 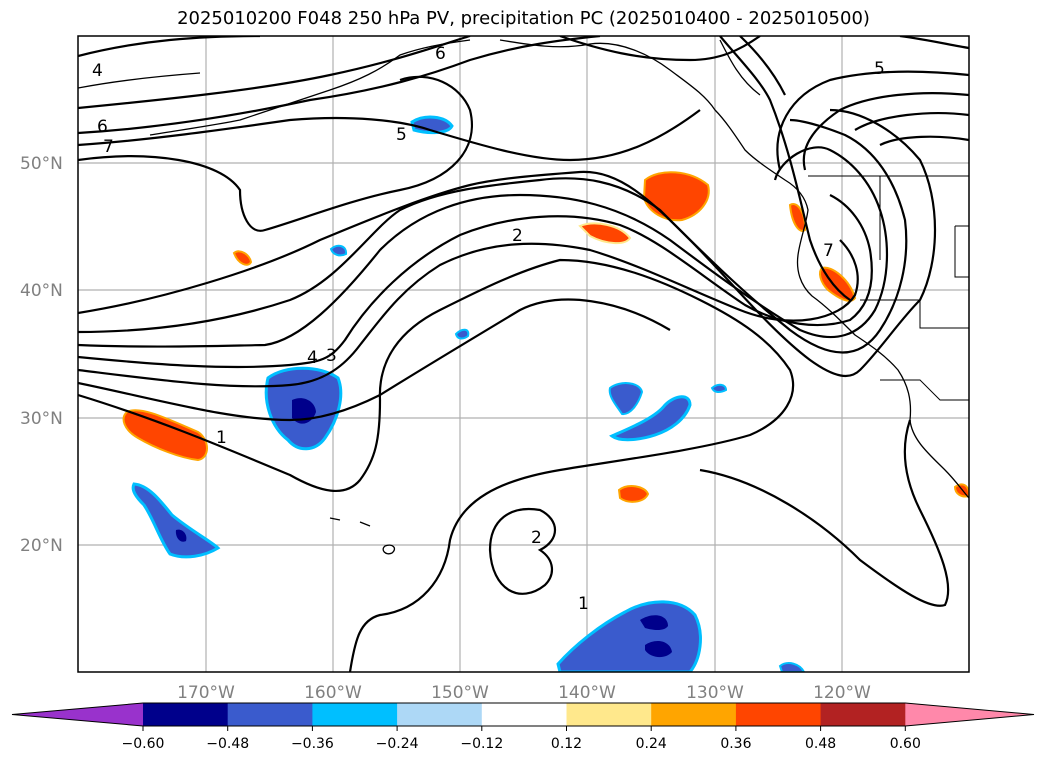 I want to click on colorbar, so click(x=523, y=714).